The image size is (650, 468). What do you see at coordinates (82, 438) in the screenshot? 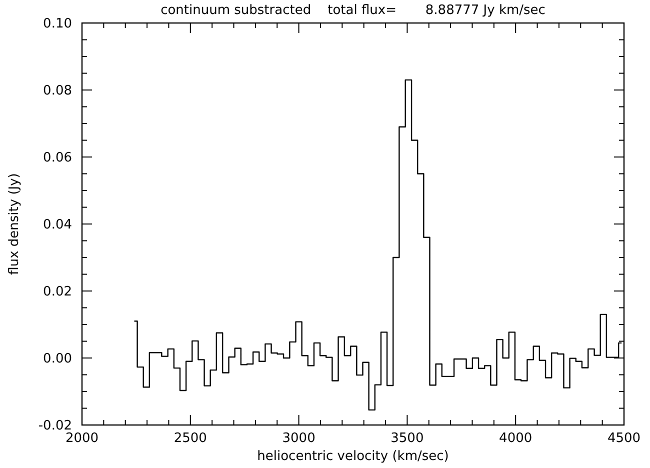
I see `x-tick-label: 2000` at bounding box center [82, 438].